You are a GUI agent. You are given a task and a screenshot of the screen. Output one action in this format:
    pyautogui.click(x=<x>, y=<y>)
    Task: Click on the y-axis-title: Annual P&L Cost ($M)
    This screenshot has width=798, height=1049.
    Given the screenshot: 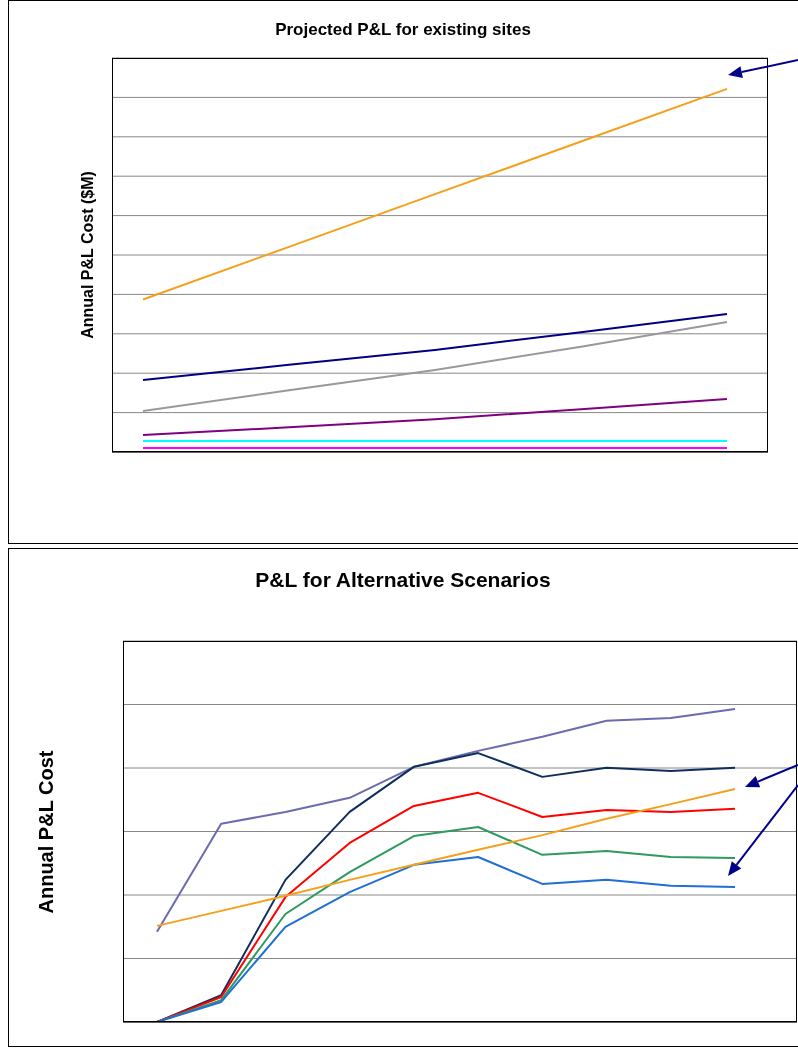 What is the action you would take?
    pyautogui.click(x=88, y=255)
    